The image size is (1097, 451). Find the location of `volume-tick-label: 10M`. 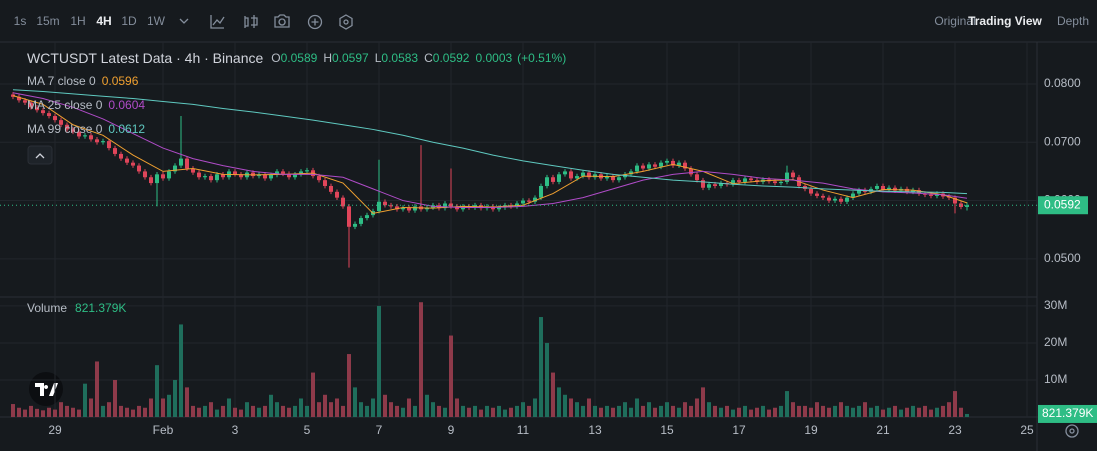

volume-tick-label: 10M is located at coordinates (1055, 379).